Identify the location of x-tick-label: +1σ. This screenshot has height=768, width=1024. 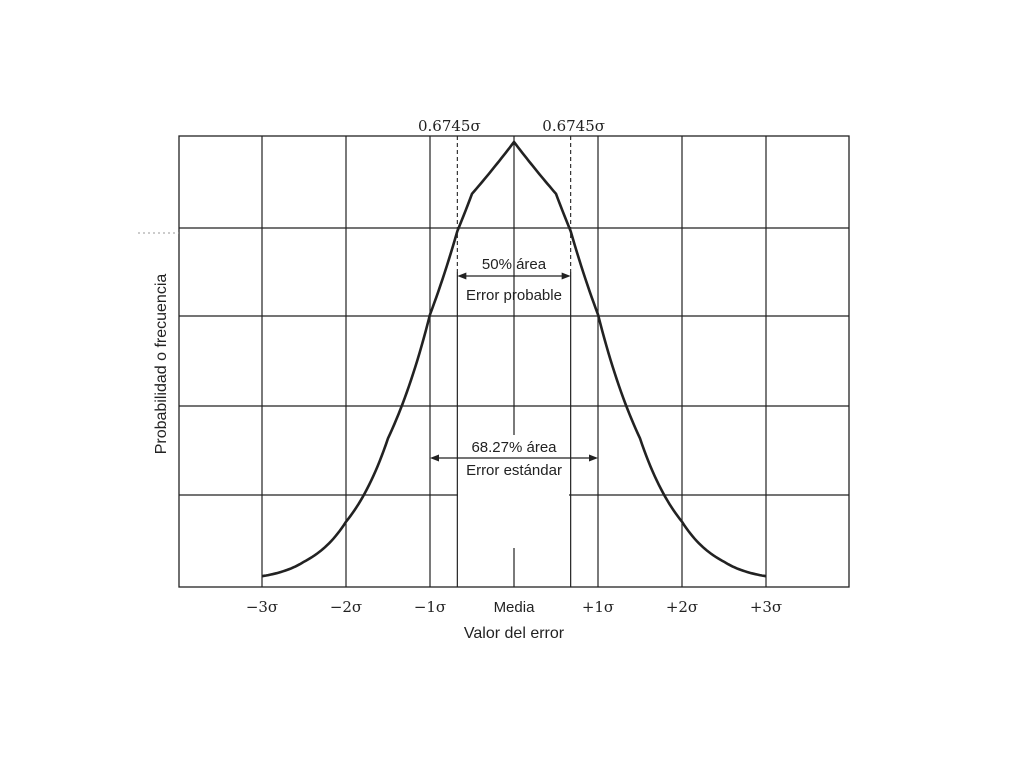
(598, 607).